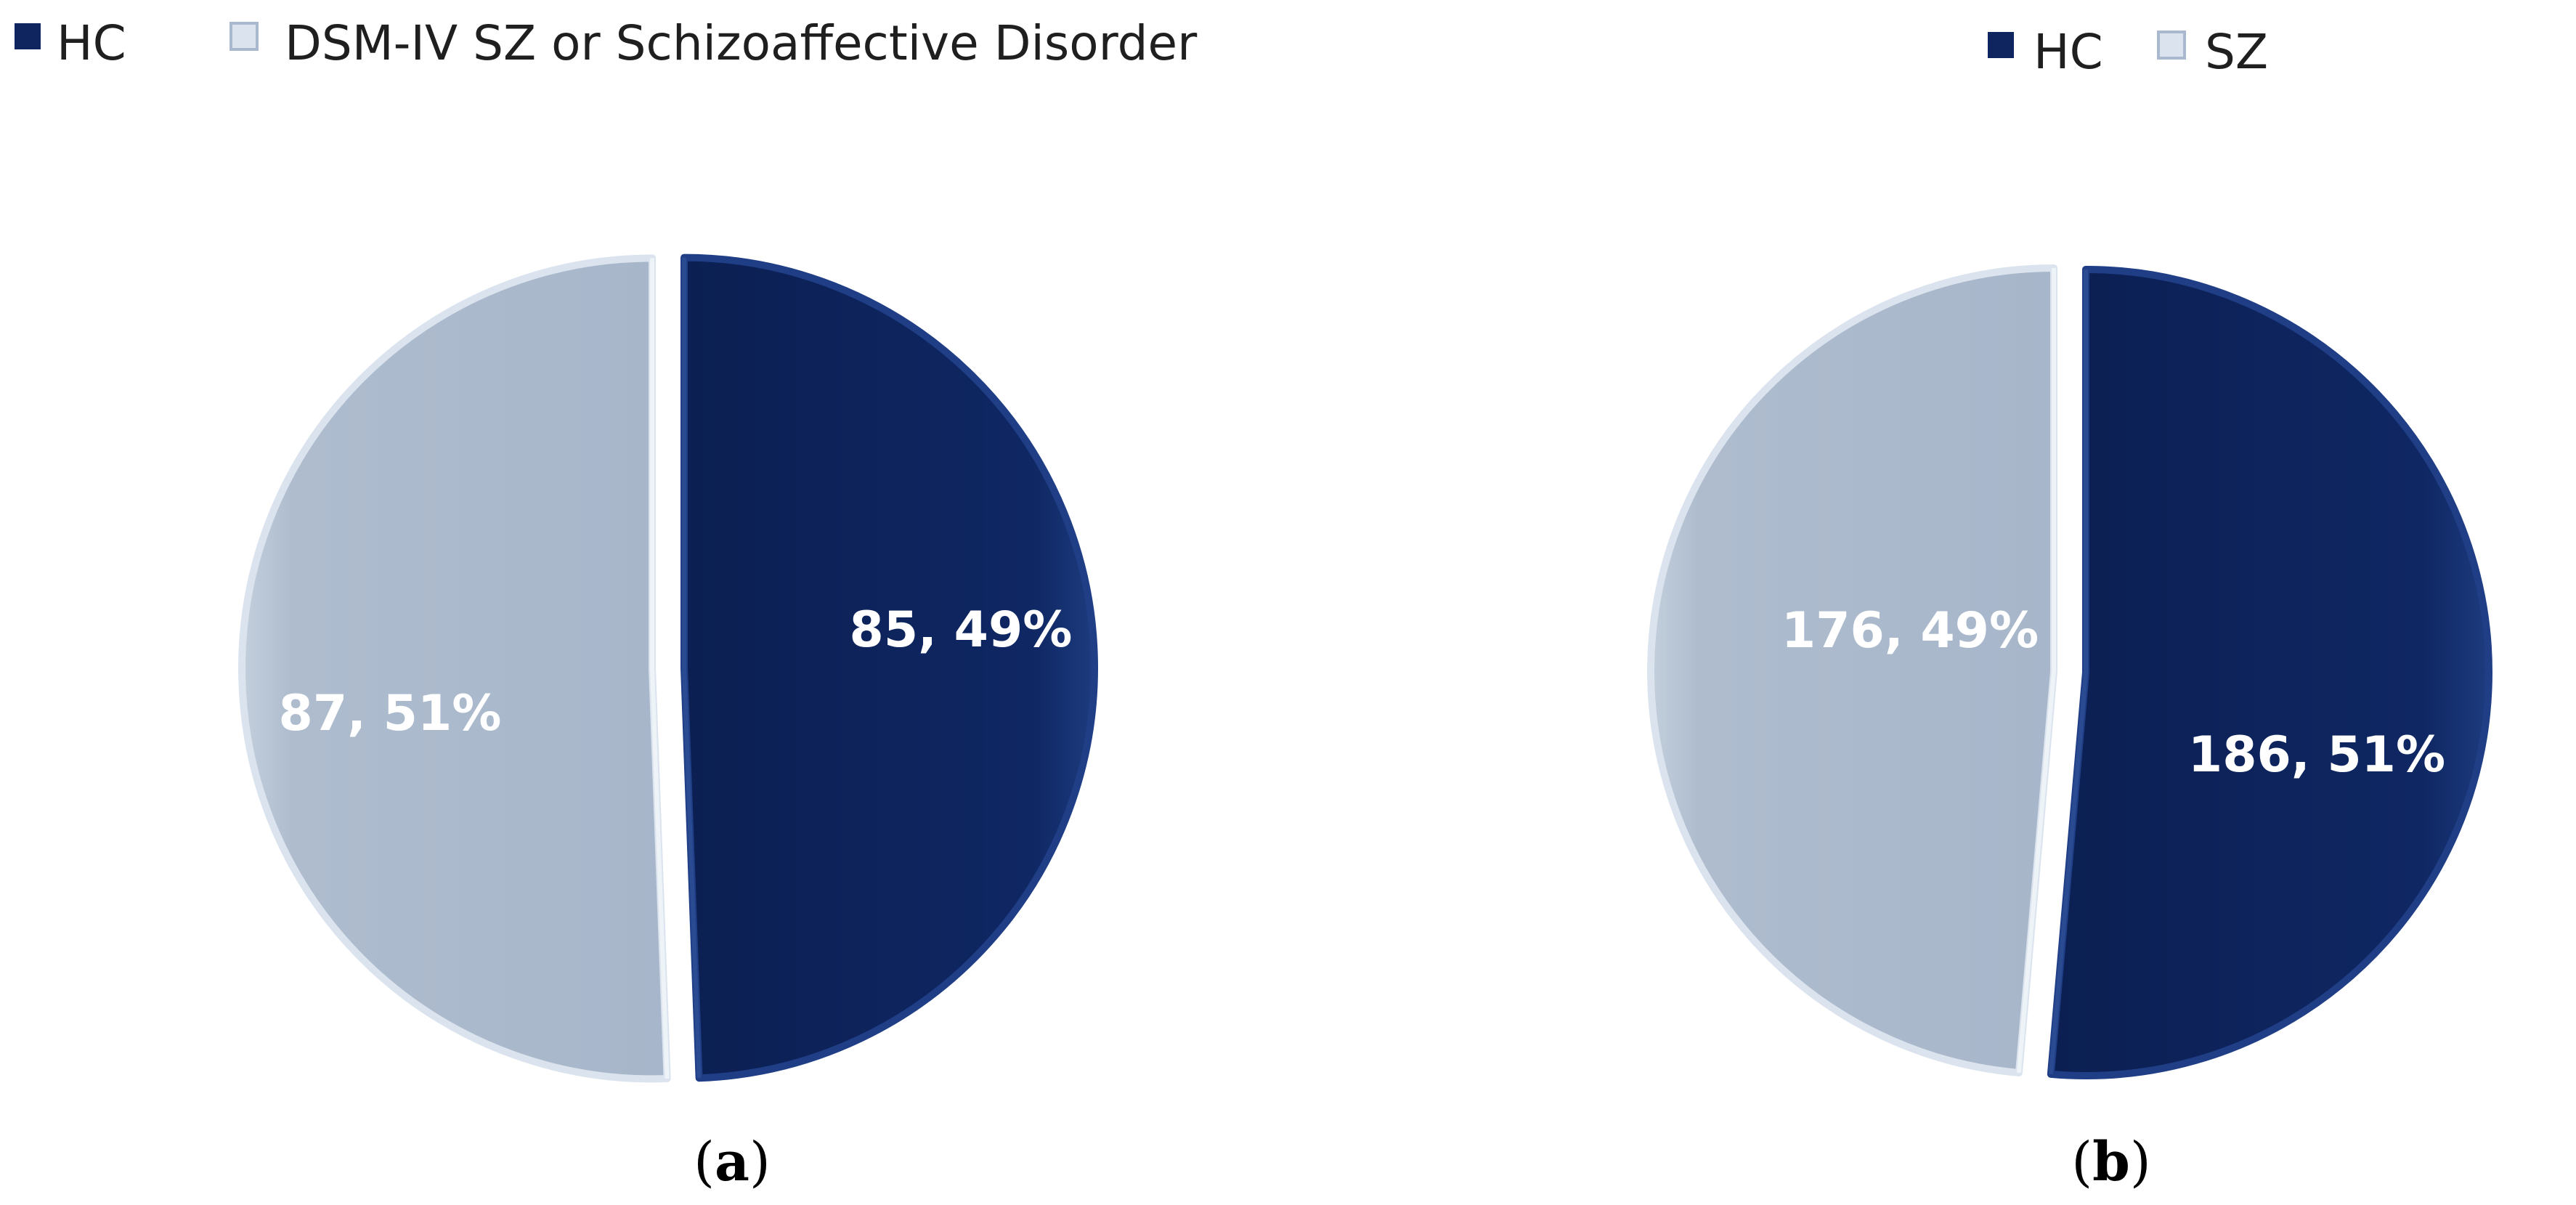 This screenshot has height=1205, width=2576. I want to click on pie-data-labels-a: 85, 49% 87, 51%, so click(676, 671).